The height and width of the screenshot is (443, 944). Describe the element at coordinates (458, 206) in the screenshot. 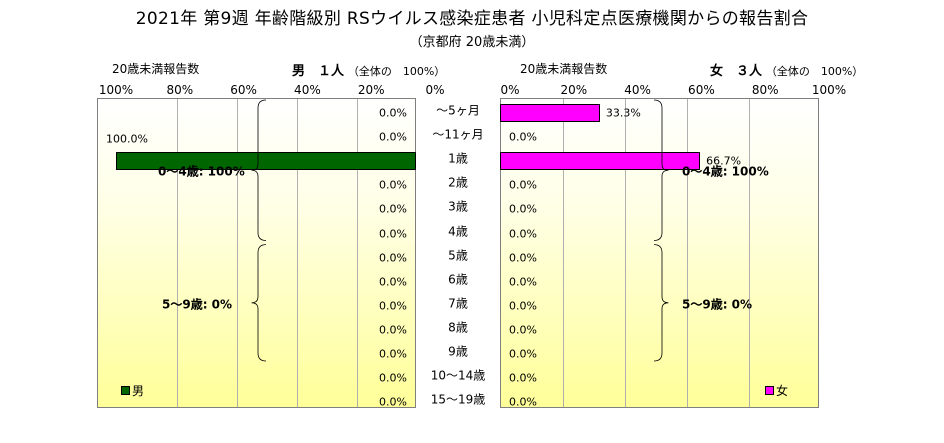

I see `category-label: 3歳` at that location.